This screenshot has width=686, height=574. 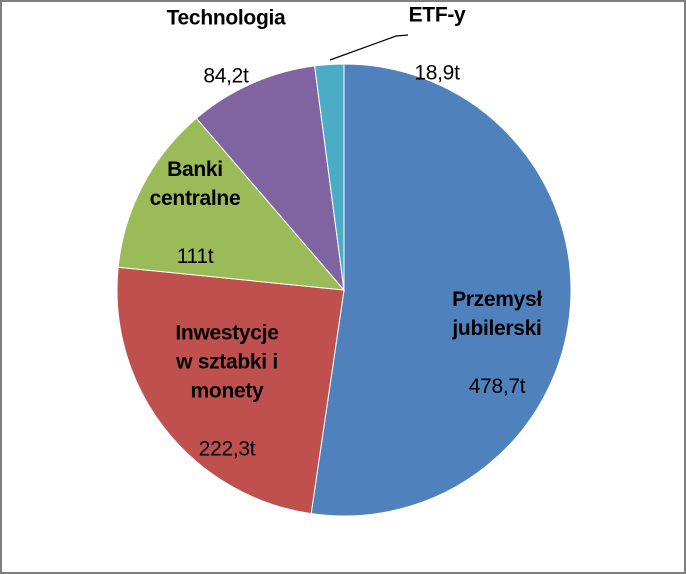 I want to click on label-banki-centralne-name: Banki centralne, so click(x=195, y=184).